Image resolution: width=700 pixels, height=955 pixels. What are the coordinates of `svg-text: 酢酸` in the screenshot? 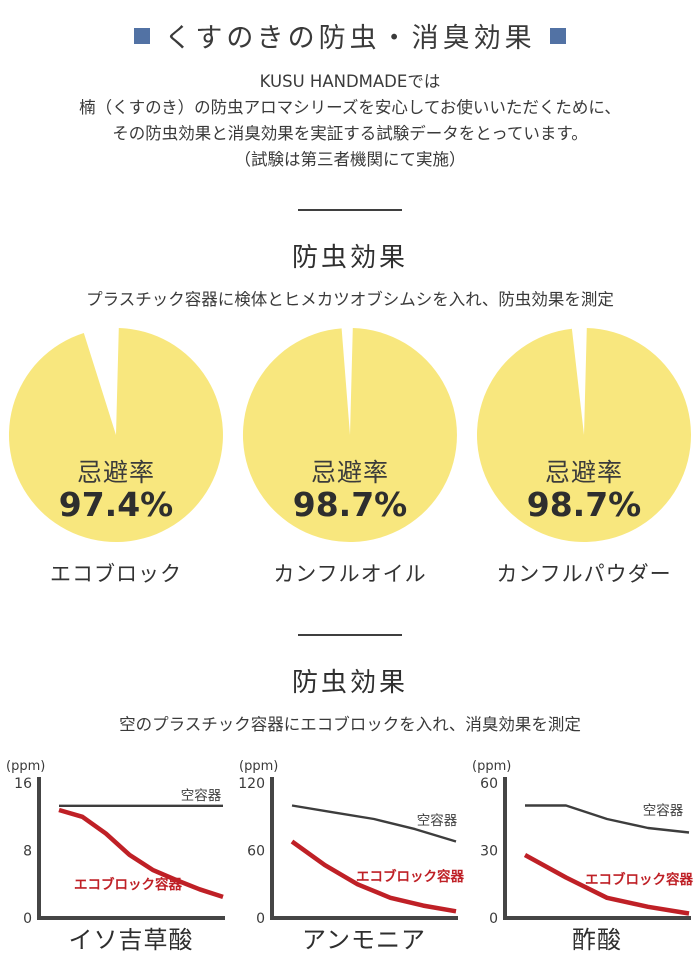 It's located at (597, 940).